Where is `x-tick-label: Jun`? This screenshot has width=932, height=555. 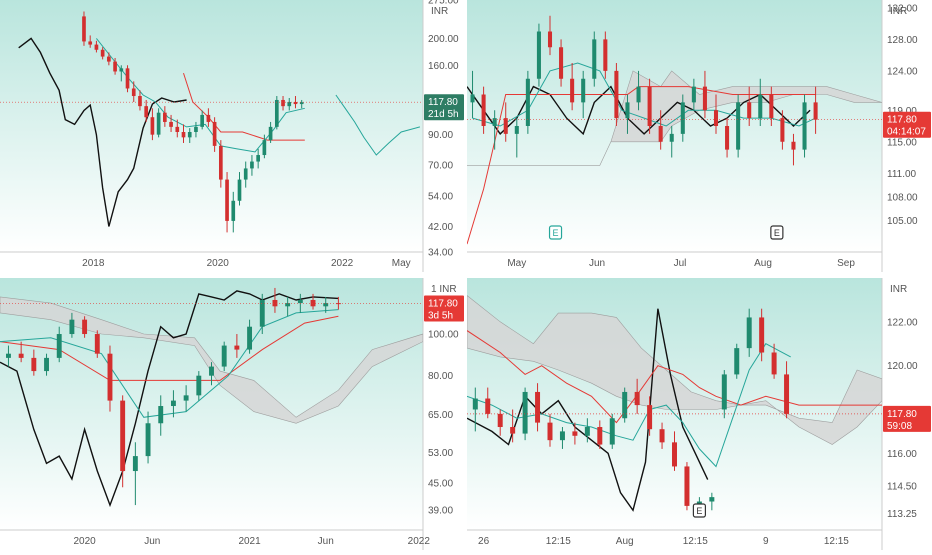
x-tick-label: Jun is located at coordinates (152, 541).